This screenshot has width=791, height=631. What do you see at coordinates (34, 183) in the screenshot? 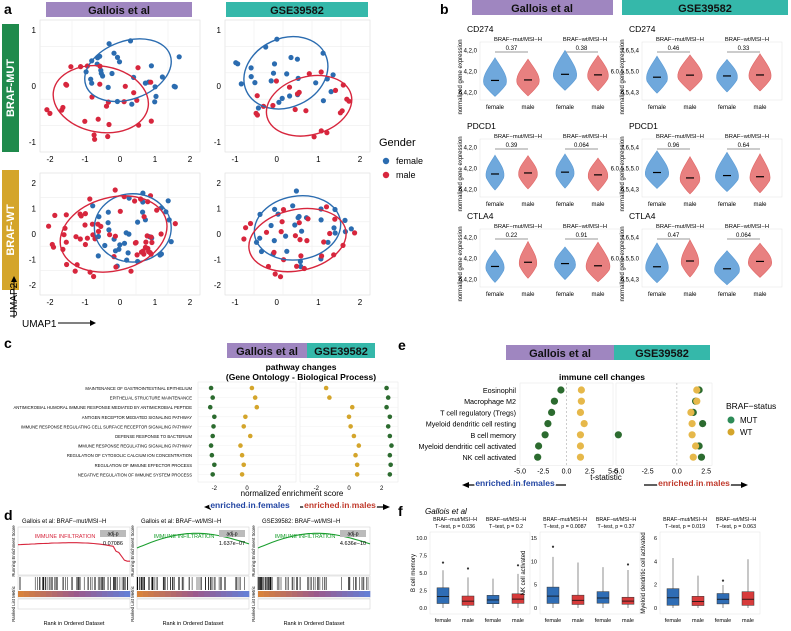
I see `umap-ytick: 2` at bounding box center [34, 183].